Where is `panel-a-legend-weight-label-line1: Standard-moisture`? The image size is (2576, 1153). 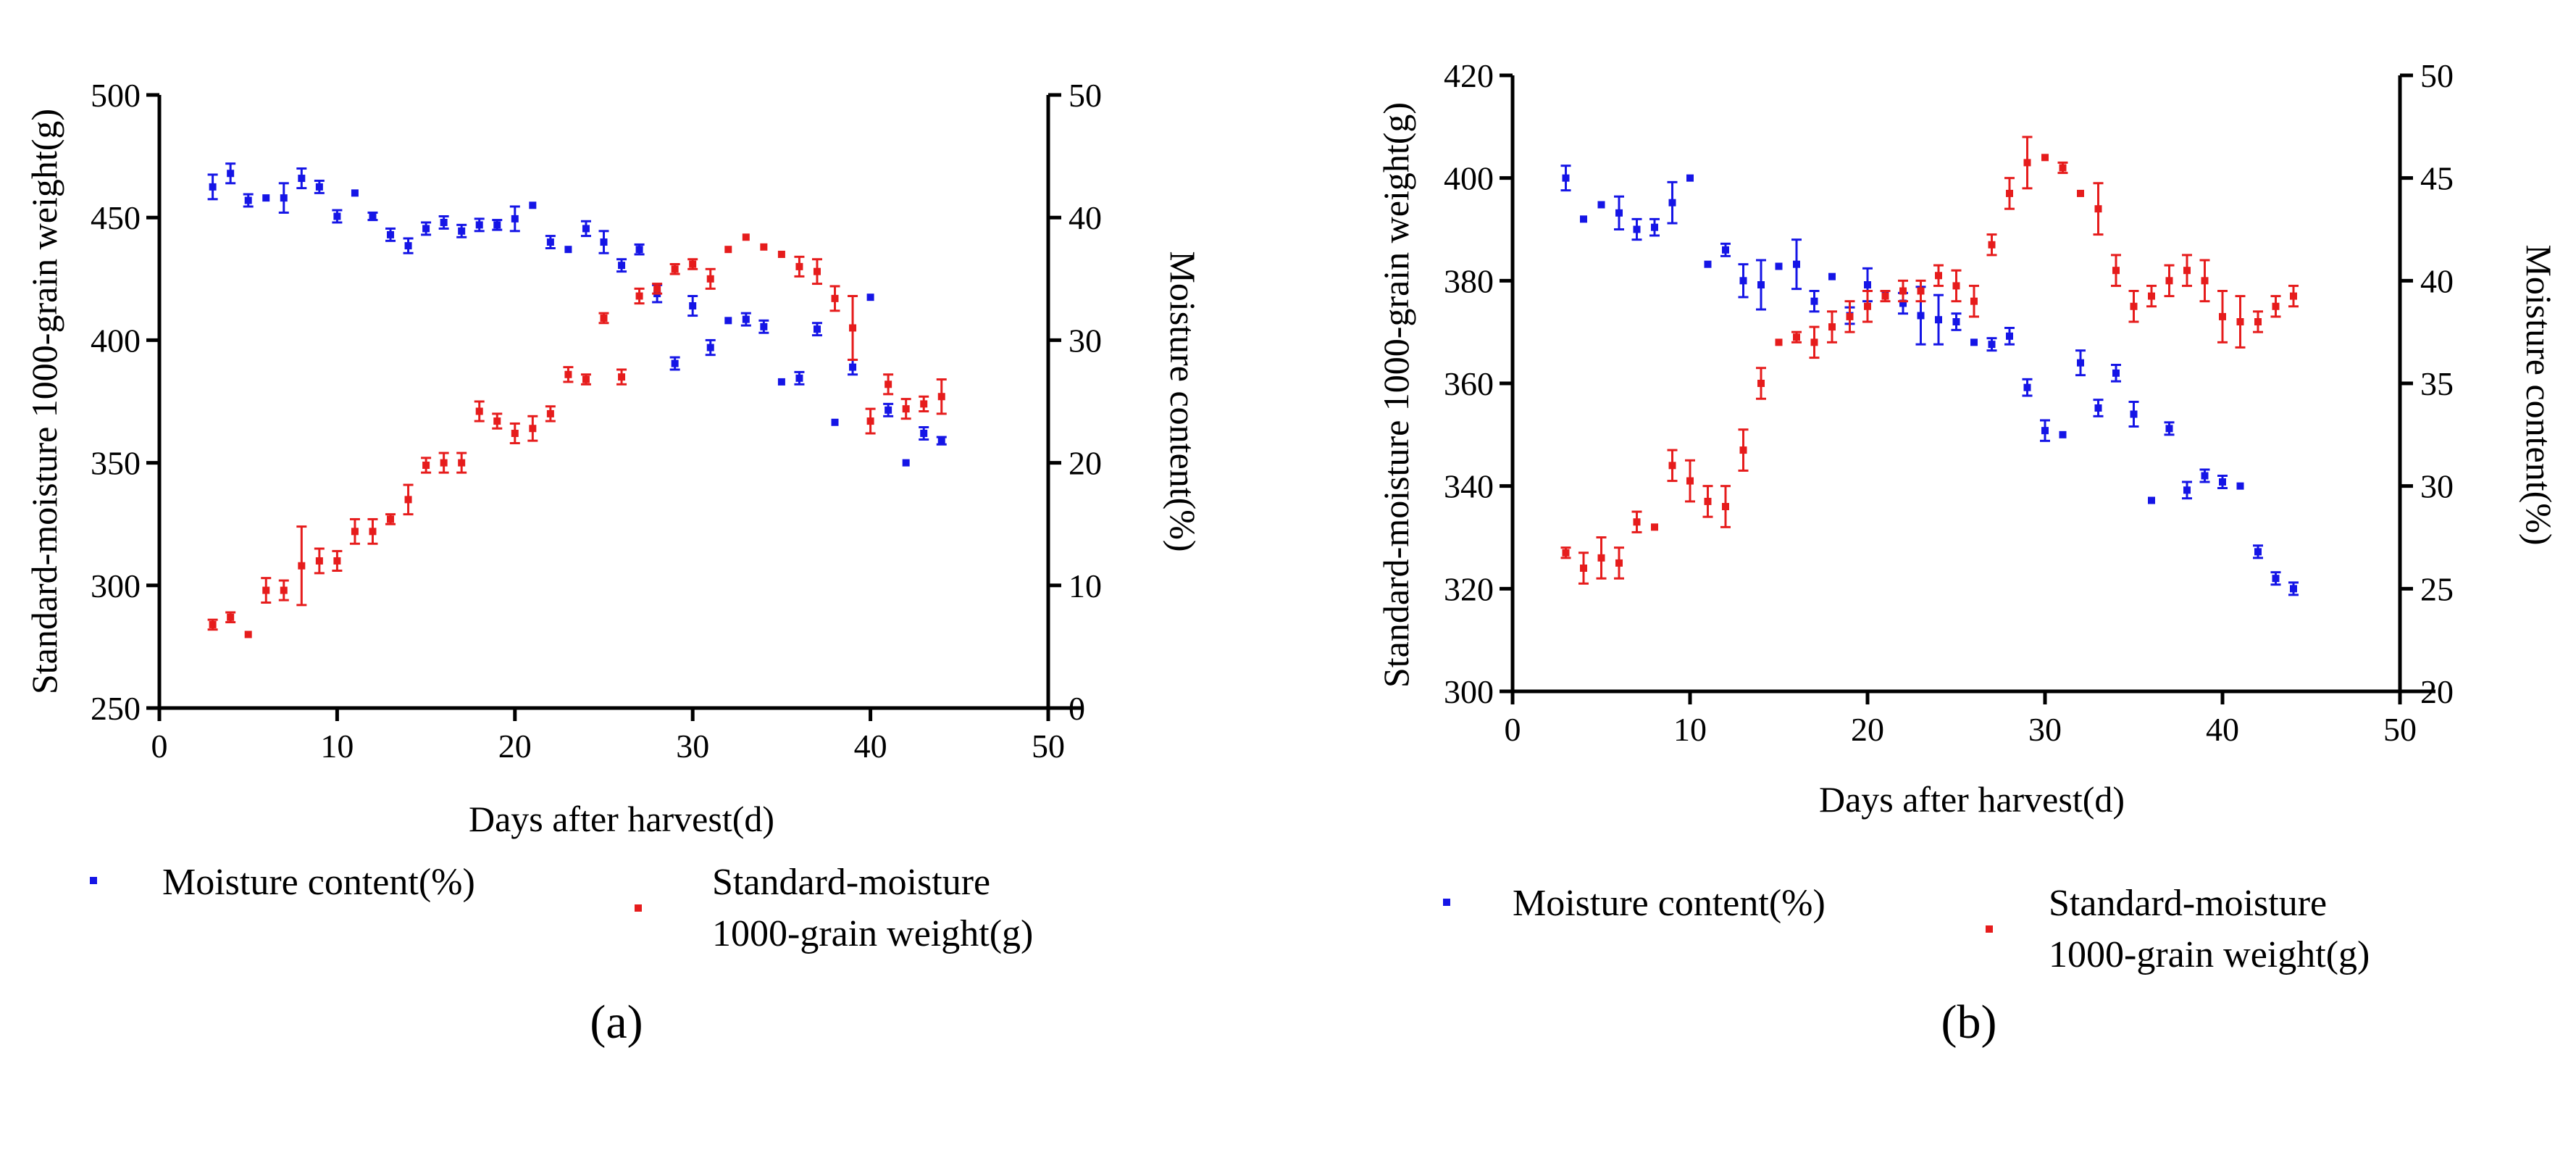
panel-a-legend-weight-label-line1: Standard-moisture is located at coordinates (851, 883).